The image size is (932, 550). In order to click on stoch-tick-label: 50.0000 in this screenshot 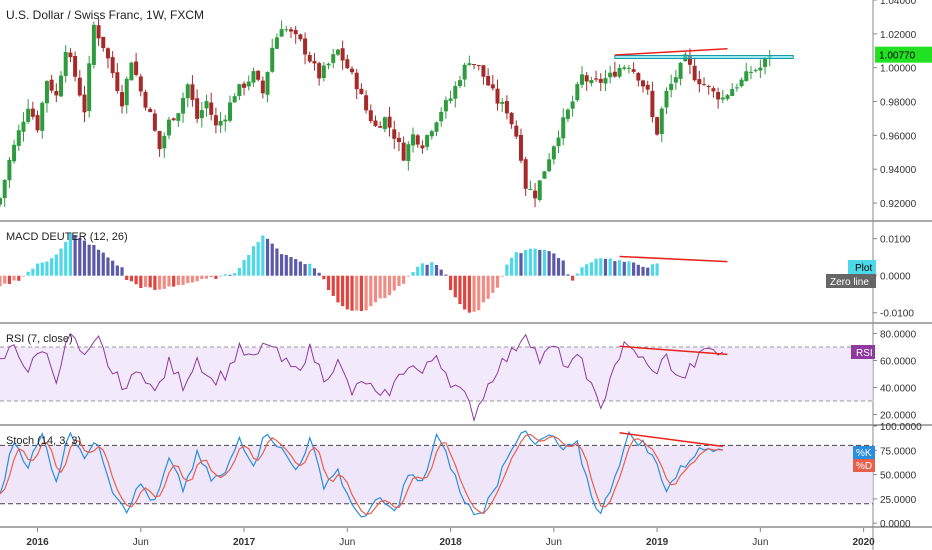, I will do `click(898, 476)`.